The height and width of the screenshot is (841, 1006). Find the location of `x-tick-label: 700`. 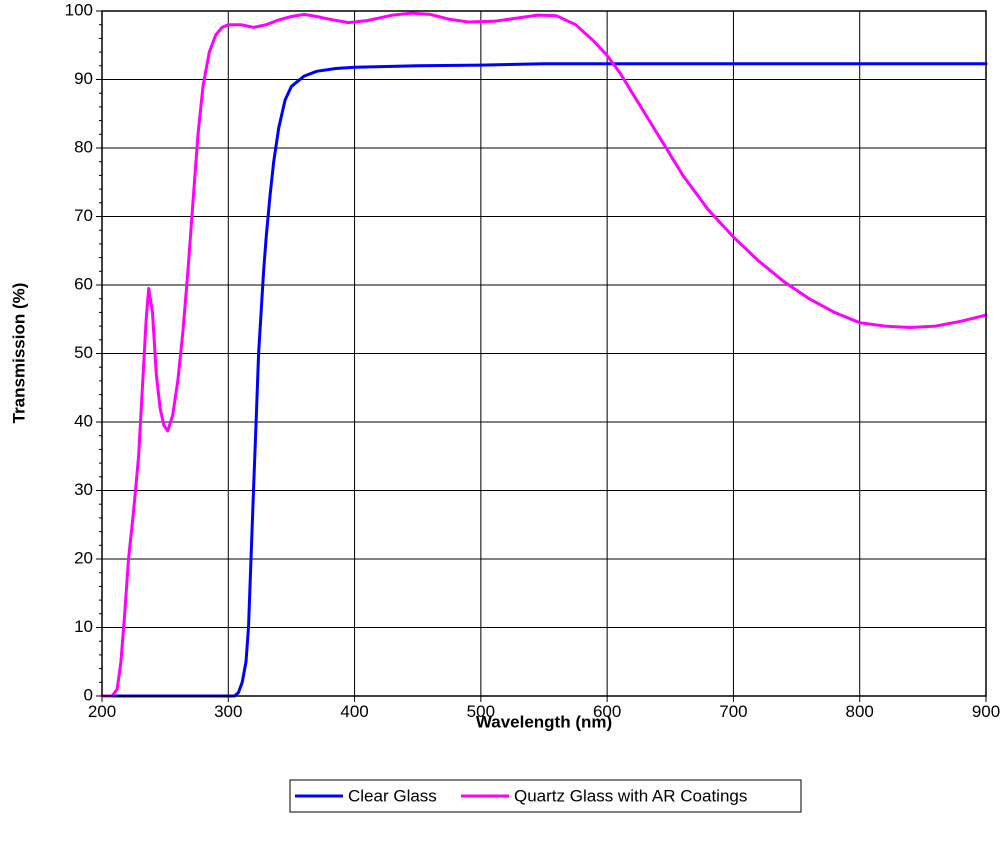

x-tick-label: 700 is located at coordinates (733, 711).